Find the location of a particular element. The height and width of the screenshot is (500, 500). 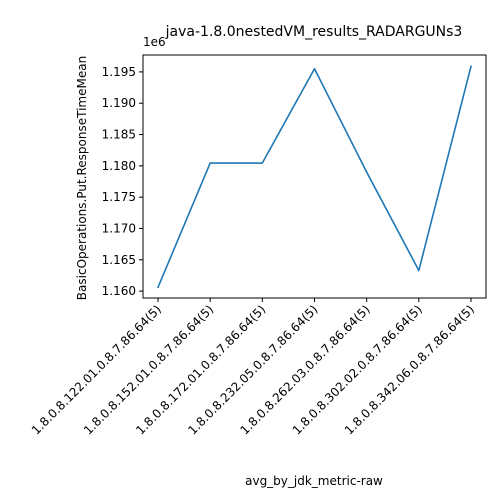

y-tick-label: 1.175 is located at coordinates (119, 197).